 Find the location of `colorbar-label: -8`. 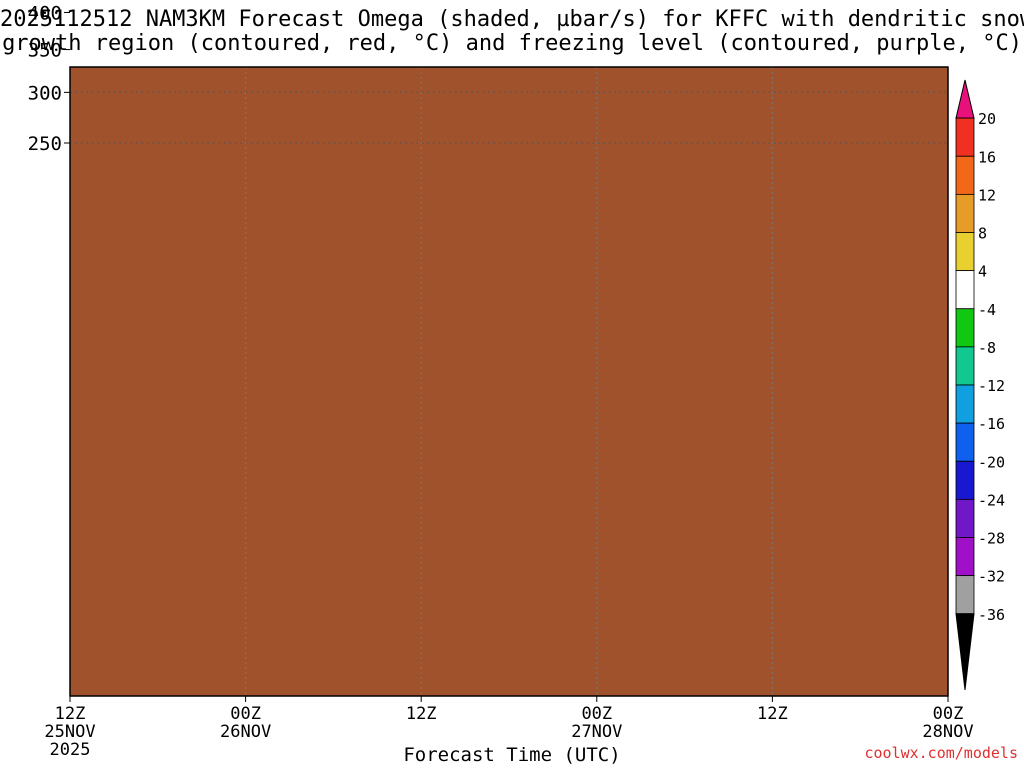

colorbar-label: -8 is located at coordinates (987, 348).